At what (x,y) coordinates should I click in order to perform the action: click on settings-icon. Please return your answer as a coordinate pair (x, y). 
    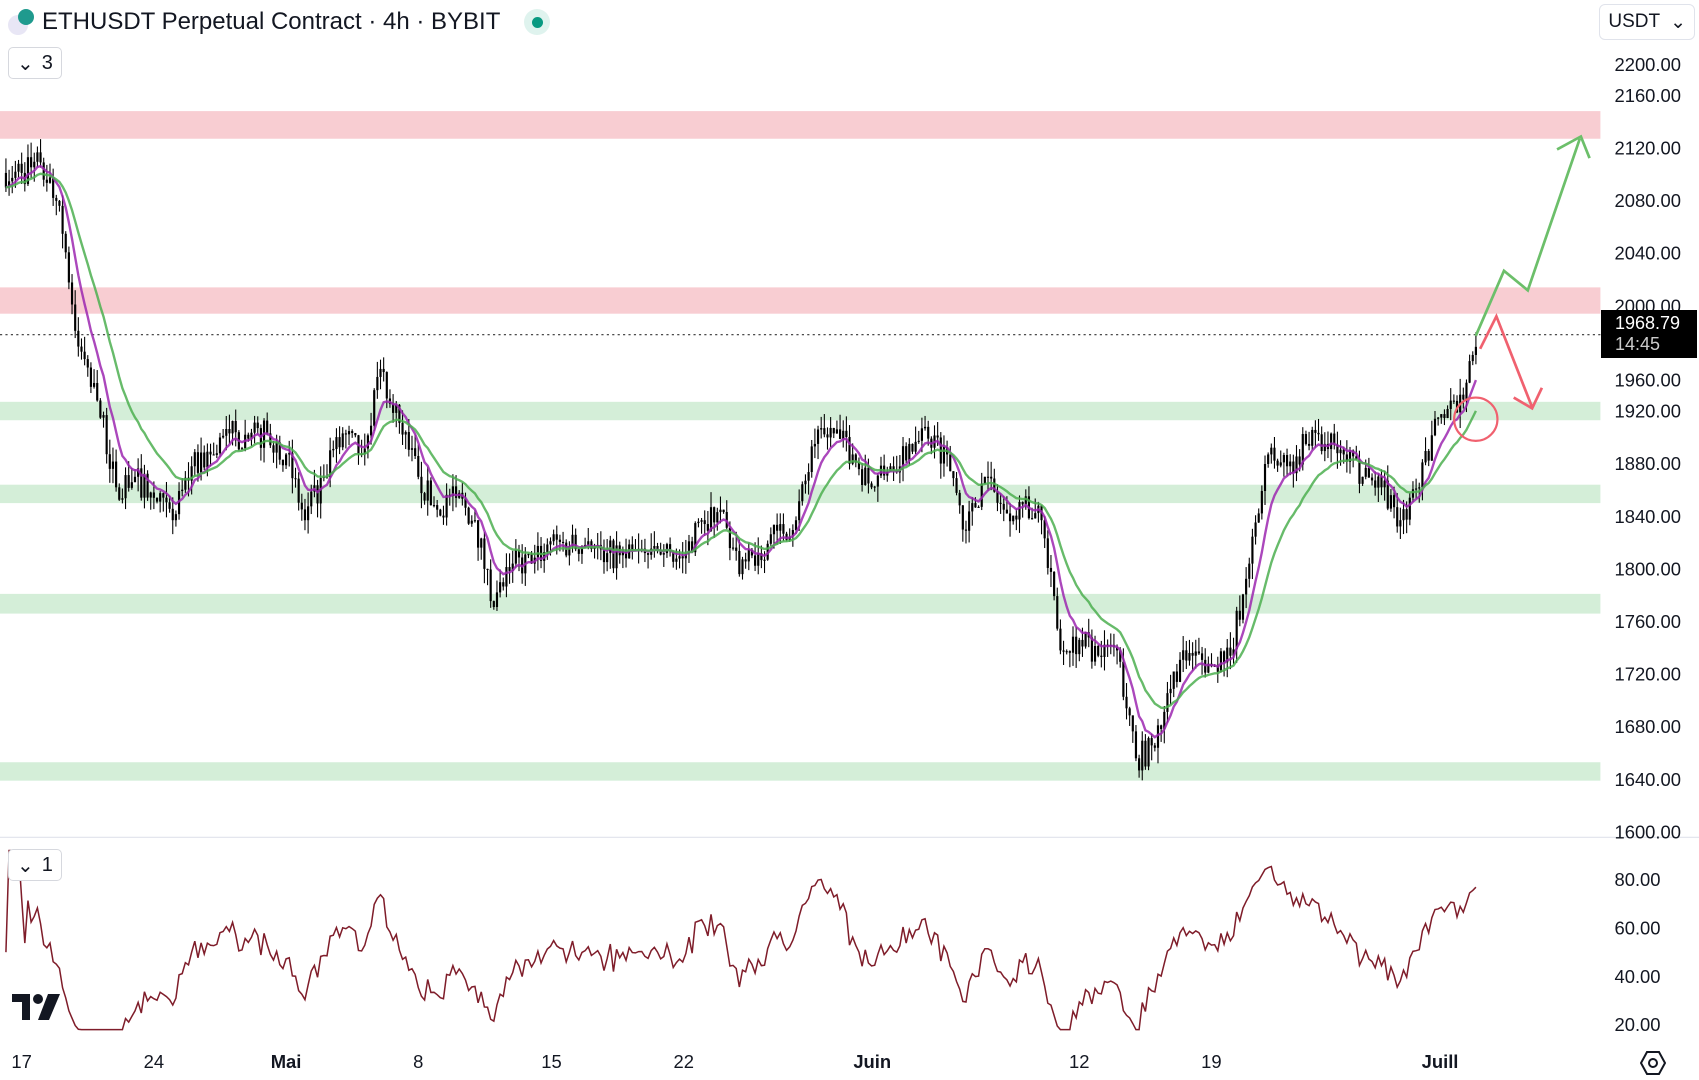
    Looking at the image, I should click on (1653, 1063).